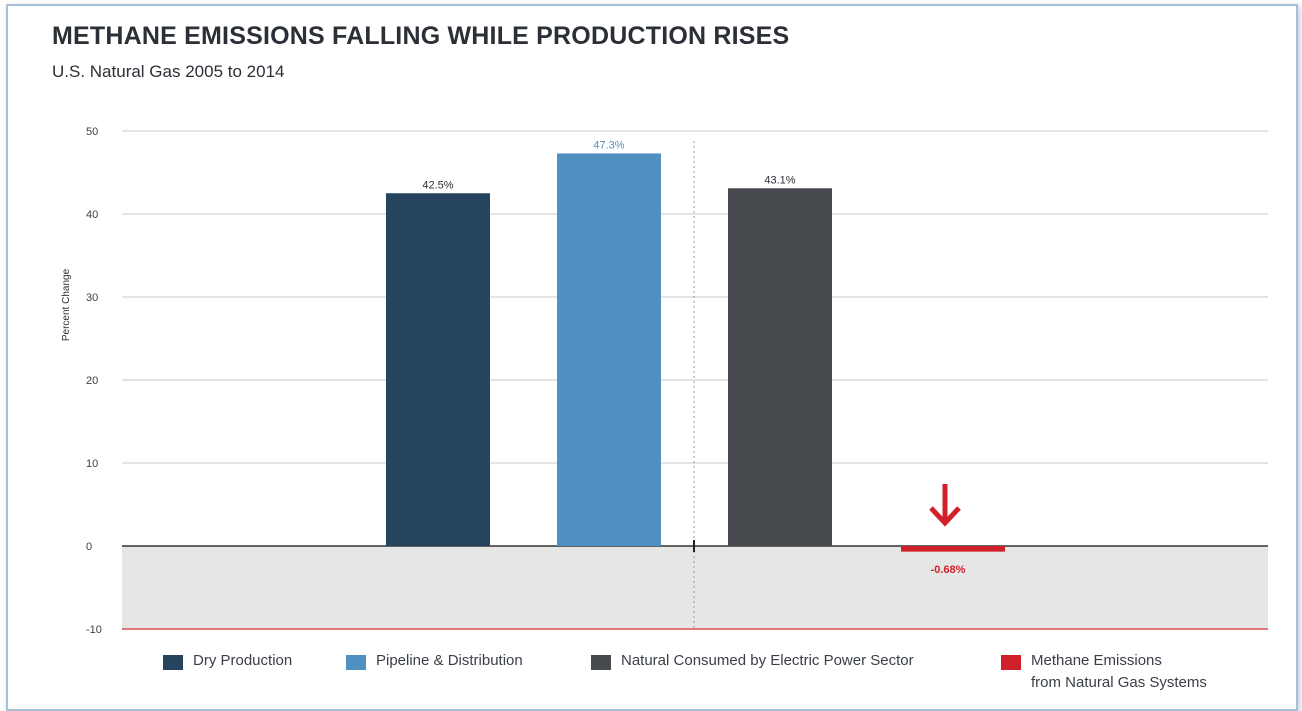  What do you see at coordinates (437, 185) in the screenshot?
I see `data-label: 42.5%` at bounding box center [437, 185].